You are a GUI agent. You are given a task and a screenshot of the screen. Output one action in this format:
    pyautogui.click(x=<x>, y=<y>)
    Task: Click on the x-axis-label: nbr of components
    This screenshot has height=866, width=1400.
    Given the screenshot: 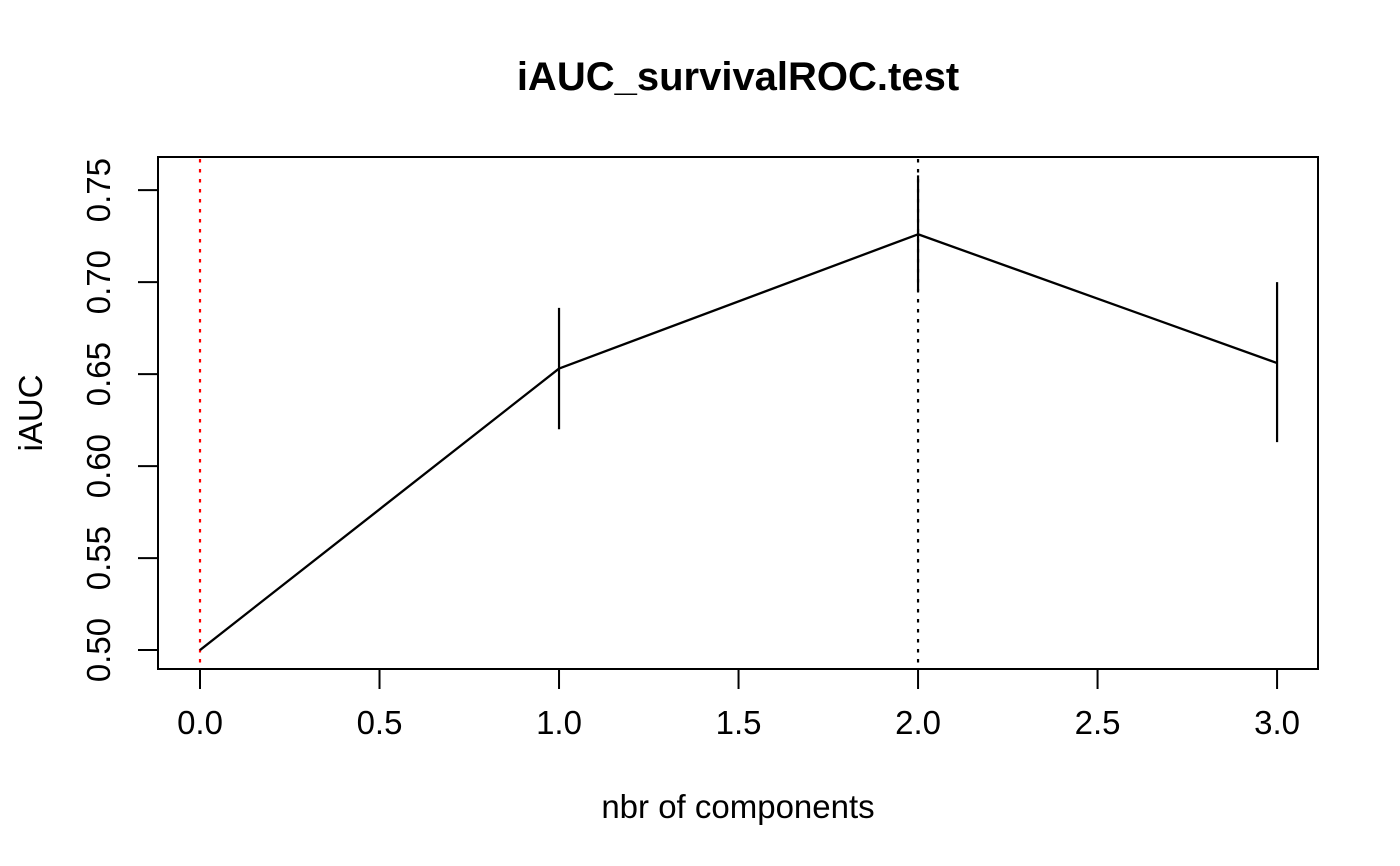 What is the action you would take?
    pyautogui.click(x=738, y=806)
    